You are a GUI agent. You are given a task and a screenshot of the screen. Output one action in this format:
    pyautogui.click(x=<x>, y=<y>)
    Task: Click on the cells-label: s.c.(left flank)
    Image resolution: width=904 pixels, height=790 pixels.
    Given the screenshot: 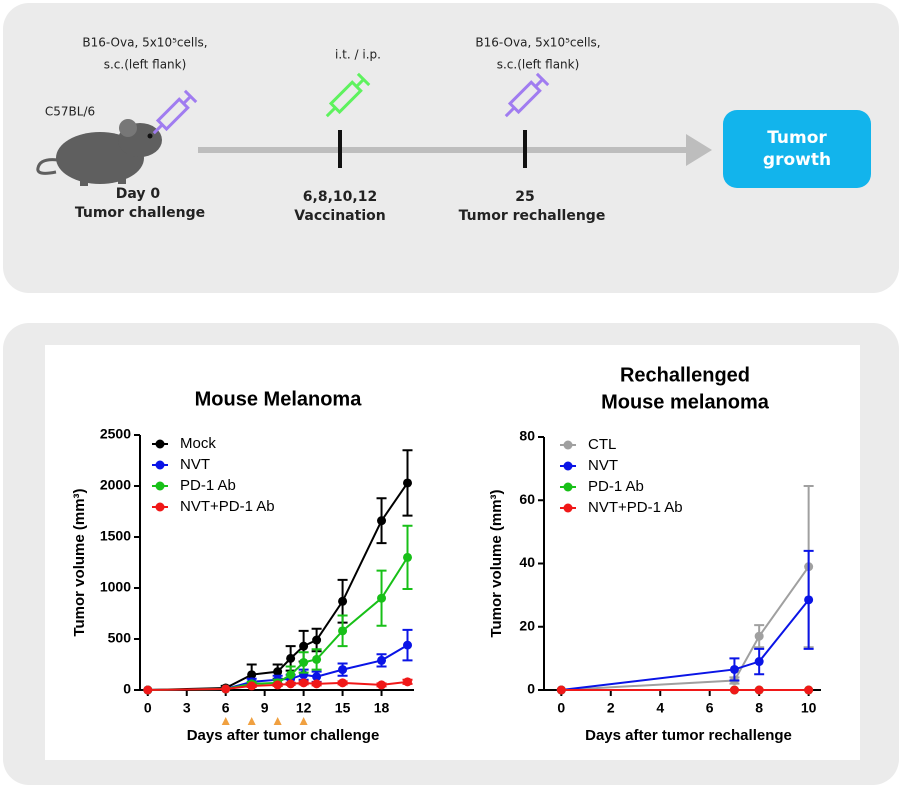 What is the action you would take?
    pyautogui.click(x=145, y=65)
    